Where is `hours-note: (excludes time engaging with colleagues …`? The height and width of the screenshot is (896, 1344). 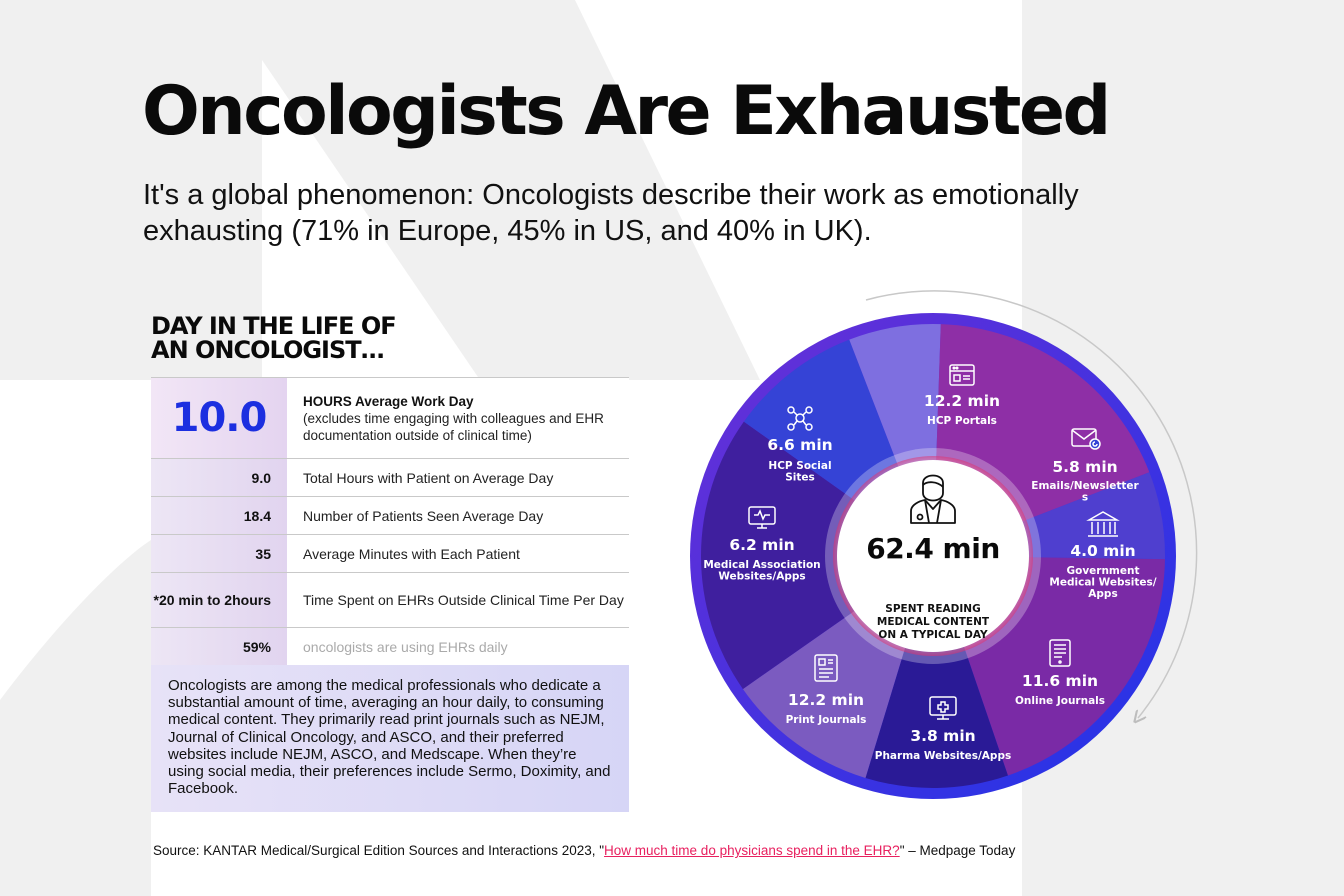
hours-note: (excludes time engaging with colleagues … is located at coordinates (453, 426).